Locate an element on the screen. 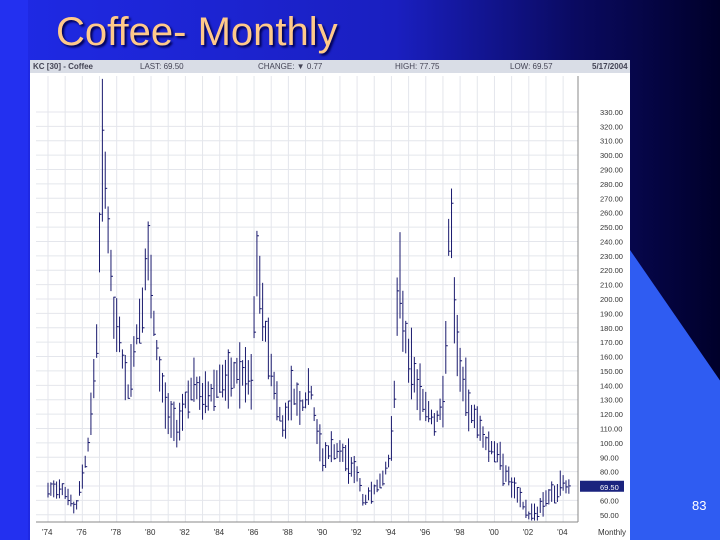 The height and width of the screenshot is (540, 720). y-tick-label: 190.00 is located at coordinates (611, 313).